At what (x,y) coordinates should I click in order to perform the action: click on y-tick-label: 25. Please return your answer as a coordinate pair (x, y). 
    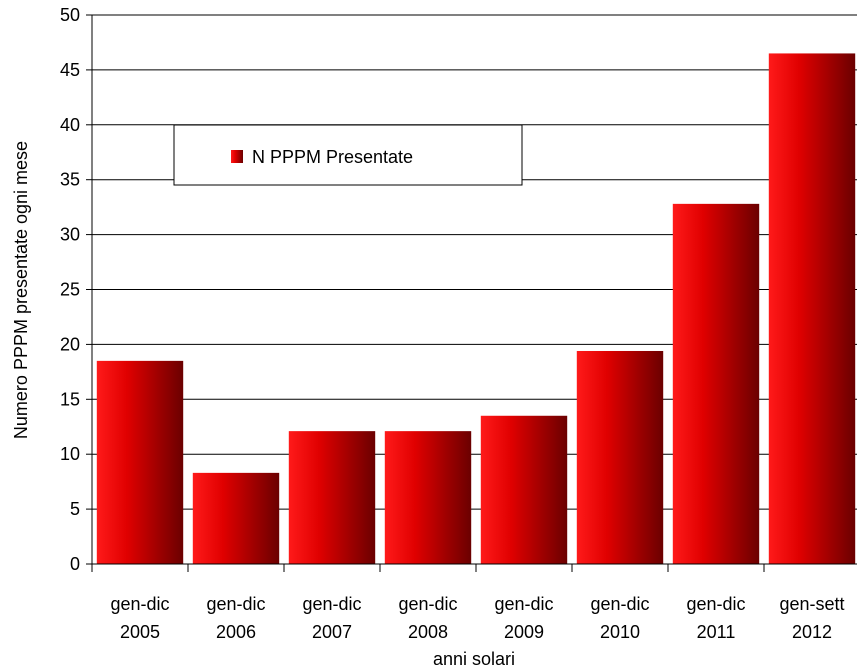
    Looking at the image, I should click on (70, 290).